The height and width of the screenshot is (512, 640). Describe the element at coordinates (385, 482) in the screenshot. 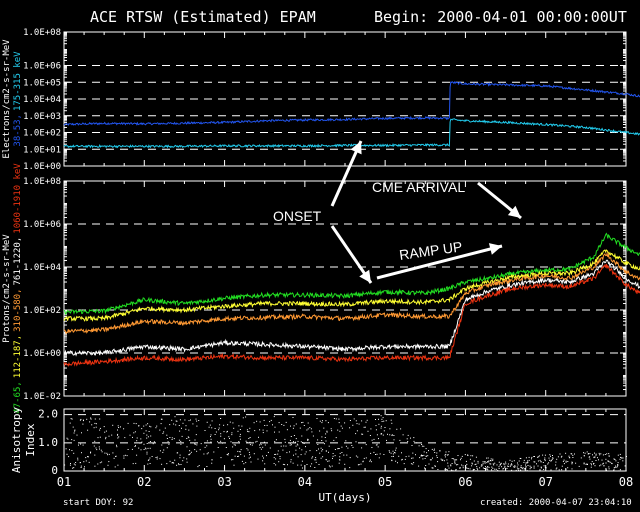

I see `xtick-label: 05` at that location.